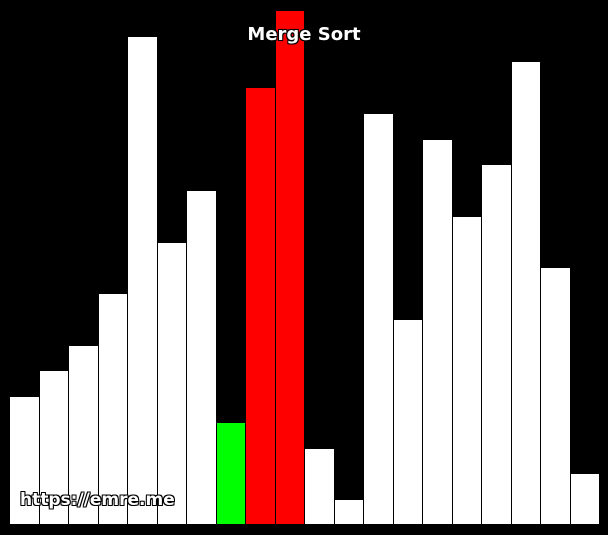 This screenshot has width=608, height=535. What do you see at coordinates (97, 500) in the screenshot?
I see `watermark-url: https://emre.me` at bounding box center [97, 500].